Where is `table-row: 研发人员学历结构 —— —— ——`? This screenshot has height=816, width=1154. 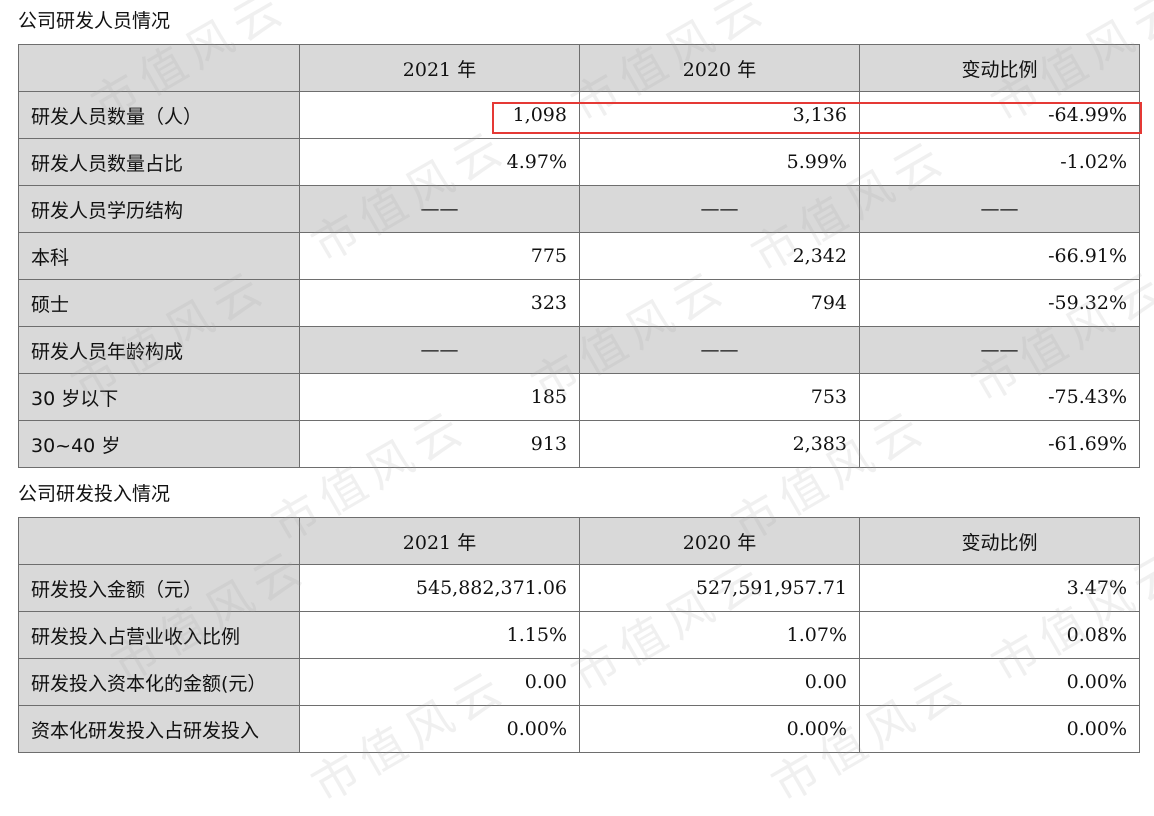 table-row: 研发人员学历结构 —— —— —— is located at coordinates (579, 209).